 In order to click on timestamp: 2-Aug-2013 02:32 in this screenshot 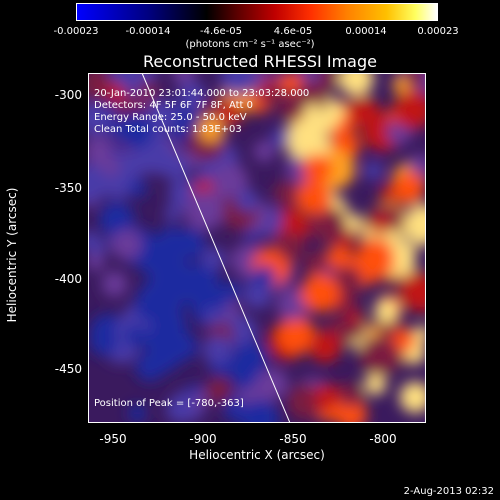, I will do `click(448, 491)`.